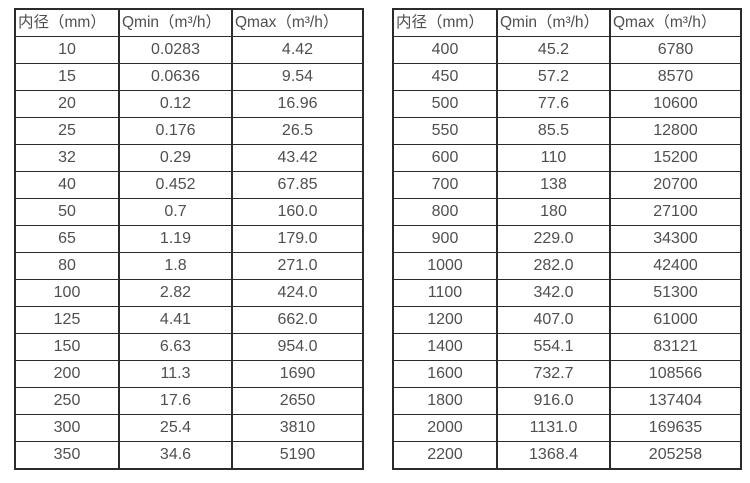 This screenshot has width=750, height=483. What do you see at coordinates (175, 158) in the screenshot?
I see `cell-qmin: 0.29` at bounding box center [175, 158].